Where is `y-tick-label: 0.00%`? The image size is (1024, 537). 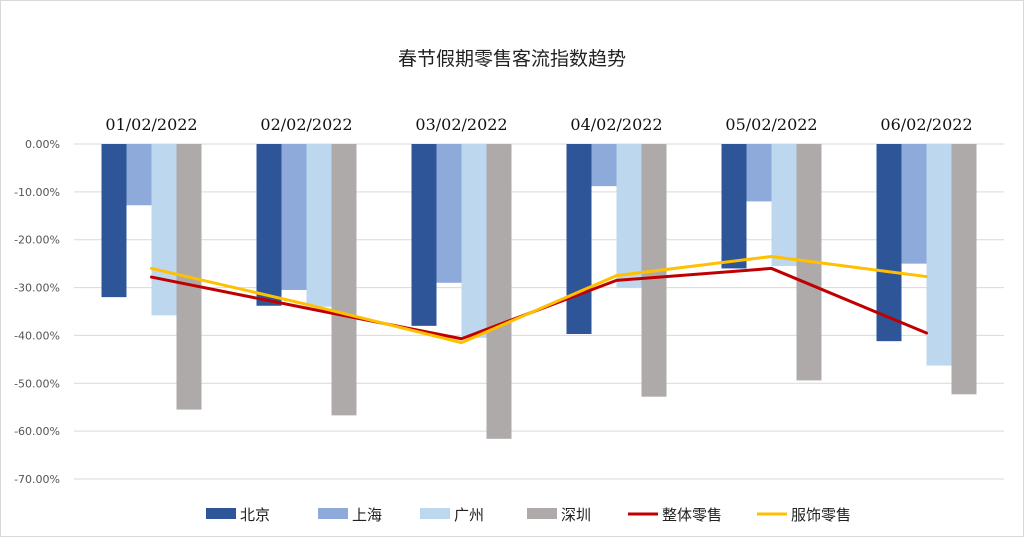 y-tick-label: 0.00% is located at coordinates (42, 144).